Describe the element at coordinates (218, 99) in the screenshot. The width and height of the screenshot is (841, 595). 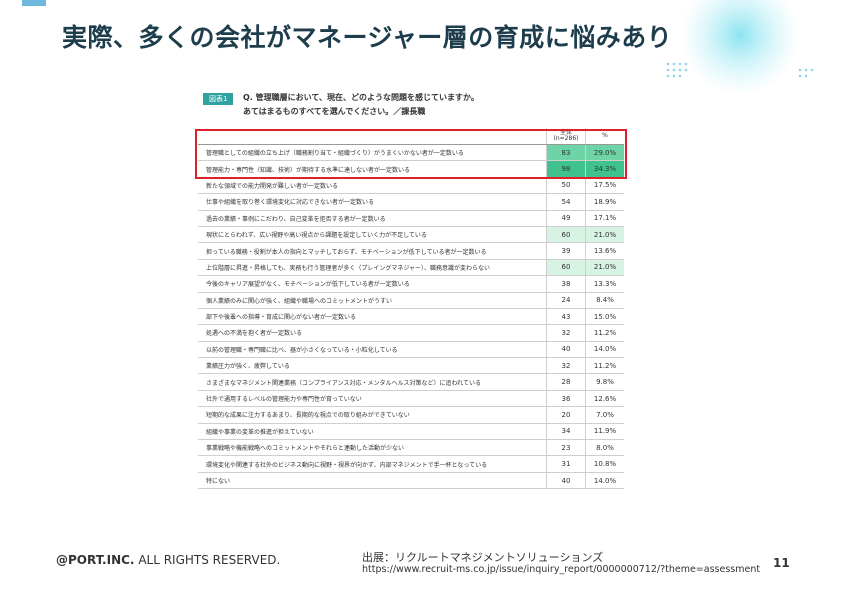
I see `figure-label: 図表1` at that location.